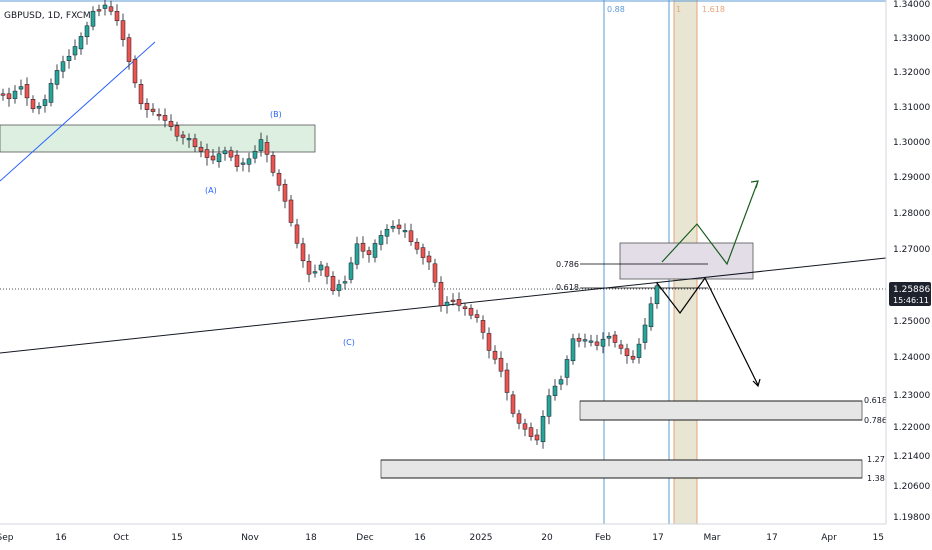  Describe the element at coordinates (911, 518) in the screenshot. I see `price-tick-label: 1.19800` at that location.